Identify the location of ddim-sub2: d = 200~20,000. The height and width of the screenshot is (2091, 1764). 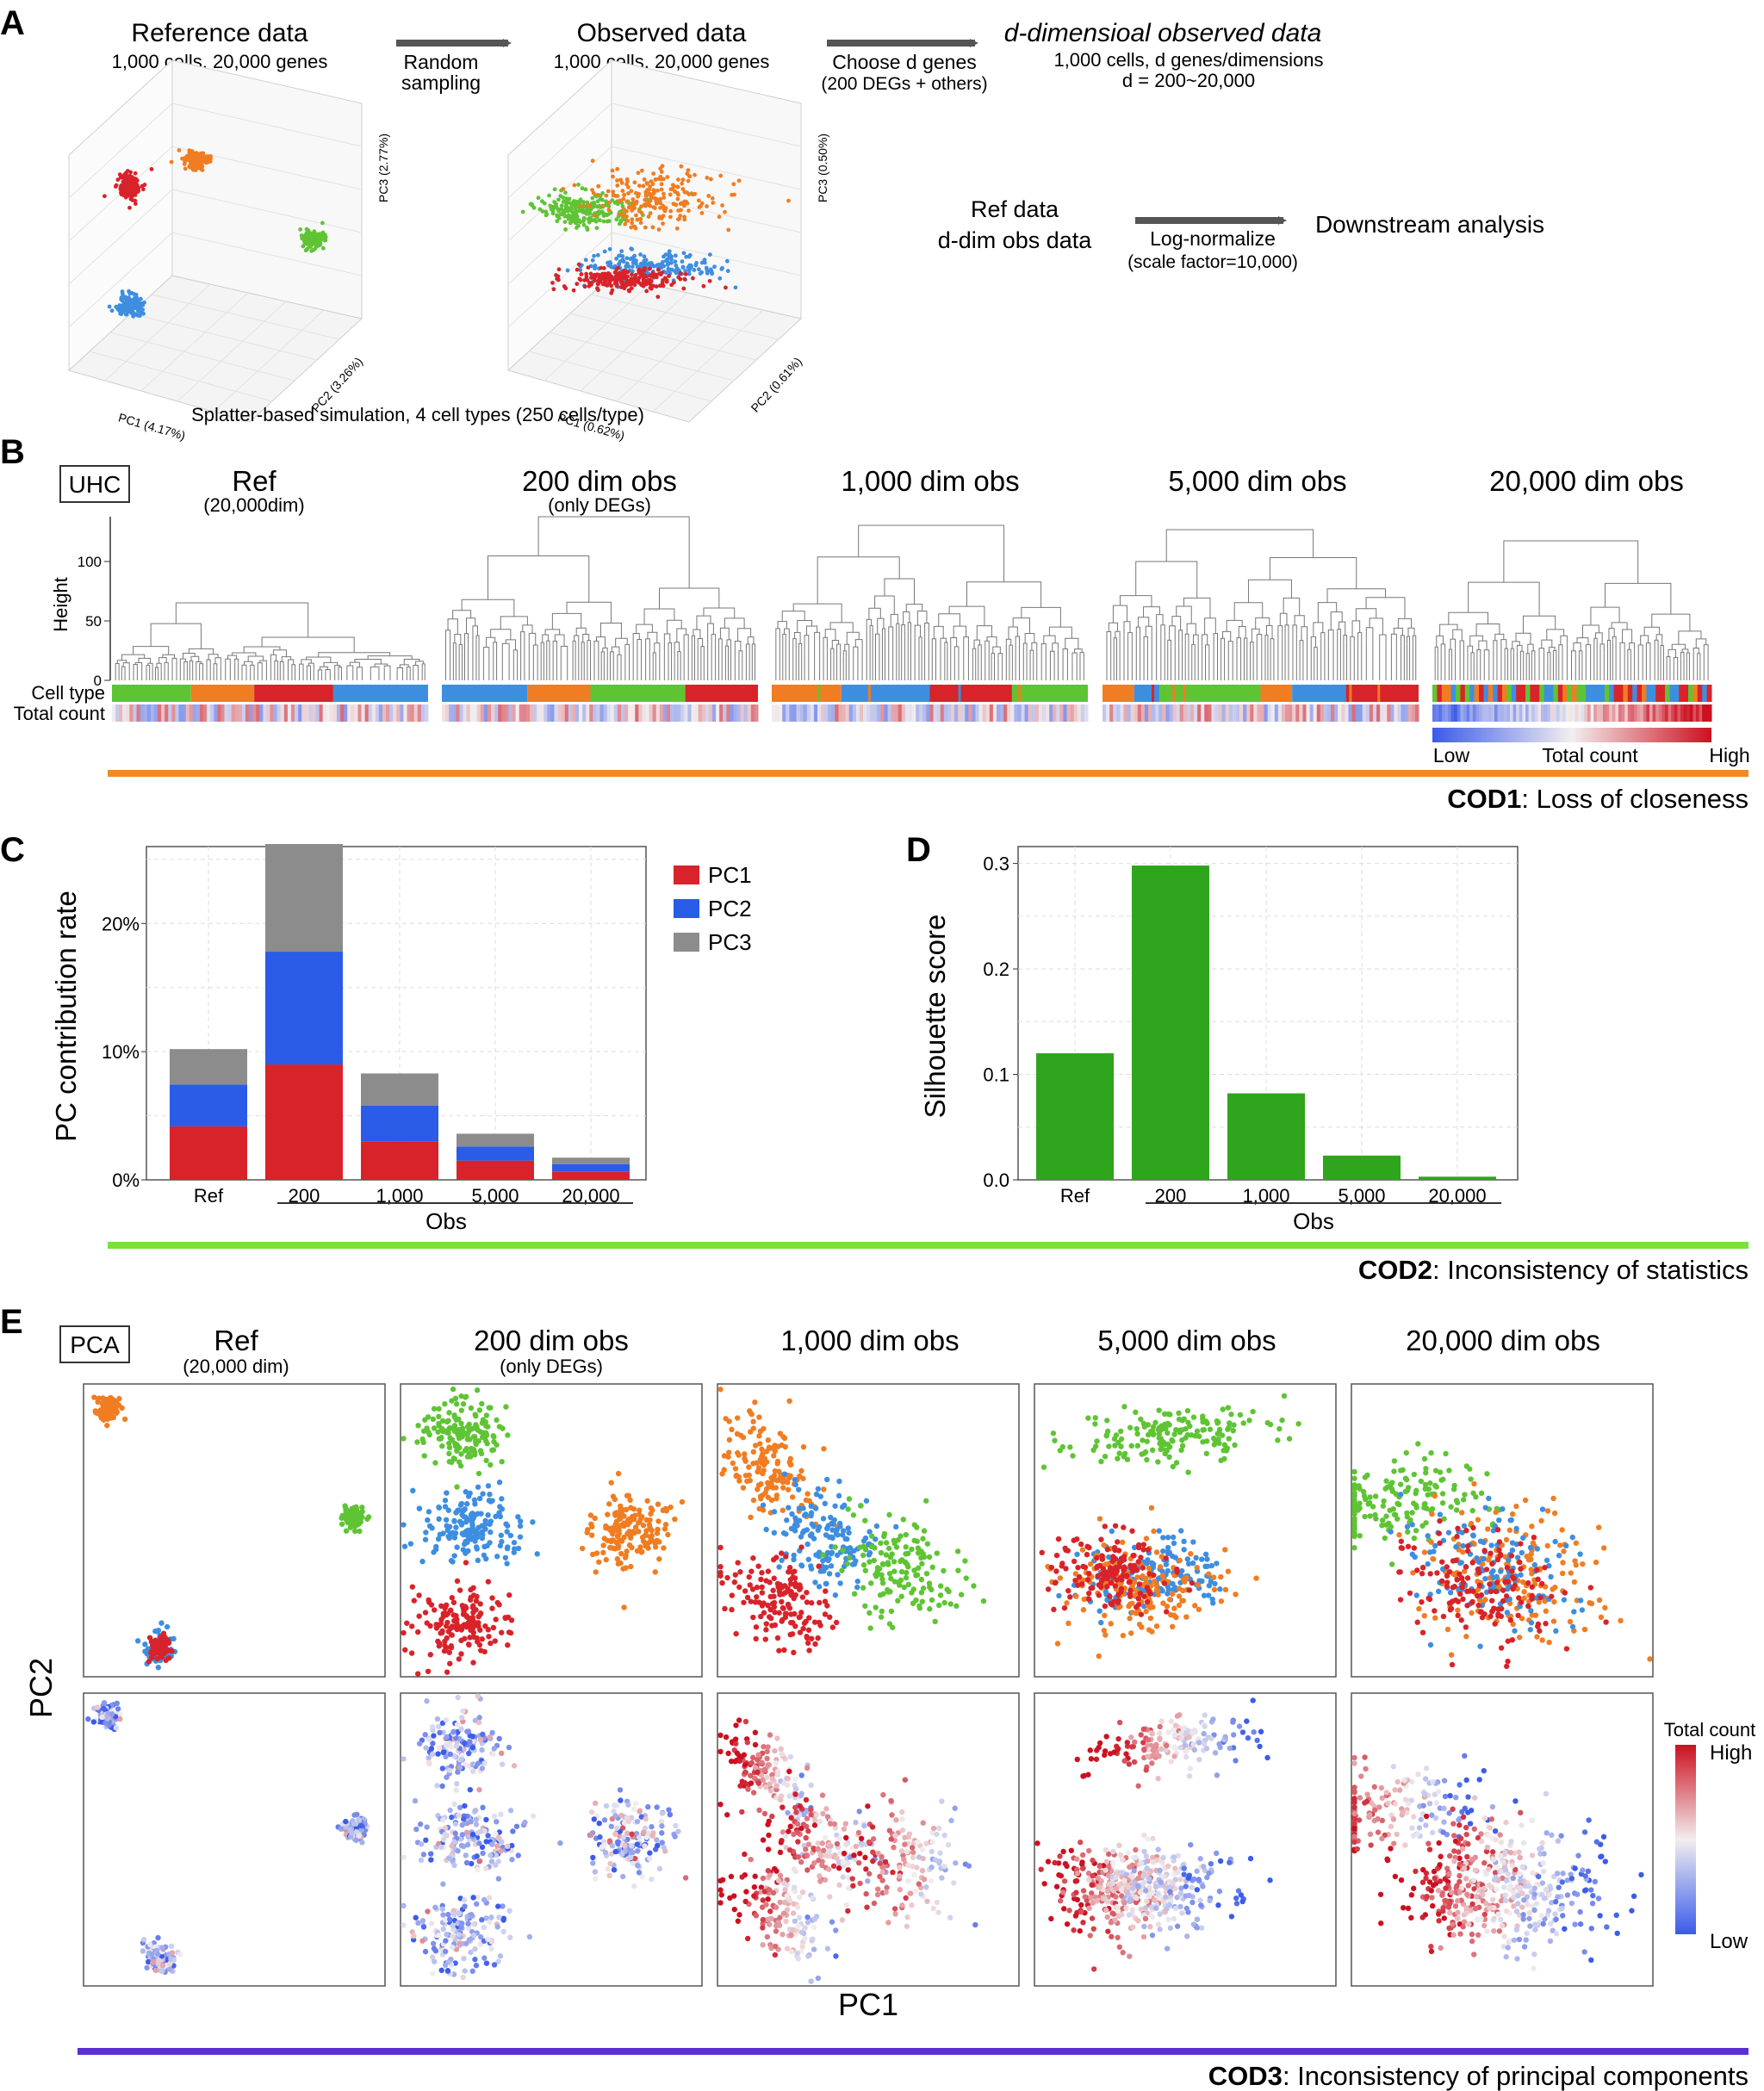
(1188, 80).